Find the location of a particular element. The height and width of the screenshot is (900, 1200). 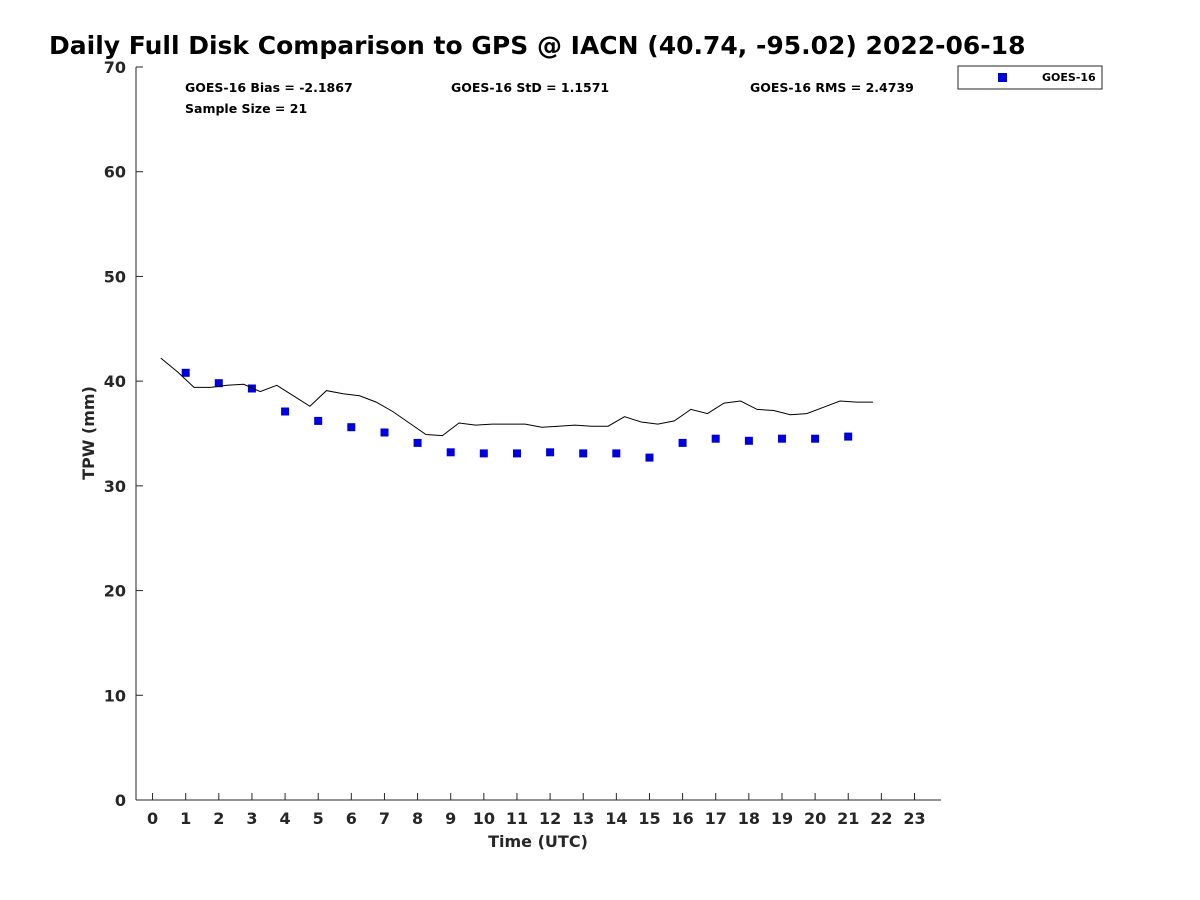

legend-label-goes16: GOES-16 is located at coordinates (1069, 77).